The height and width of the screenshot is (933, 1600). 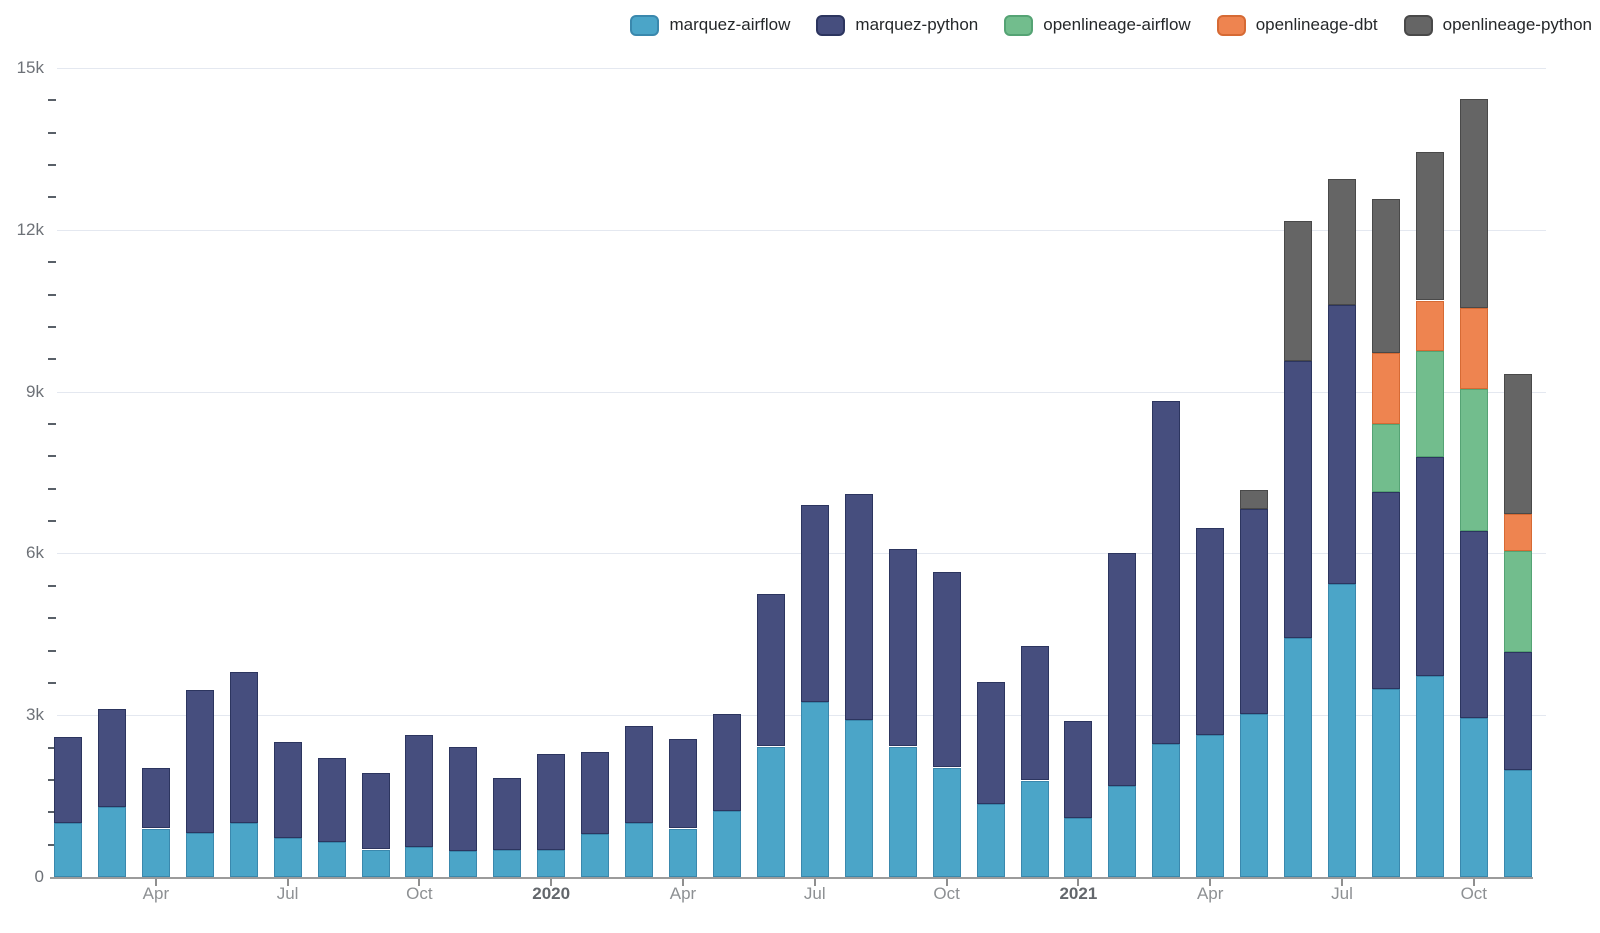 What do you see at coordinates (683, 893) in the screenshot?
I see `x-axis-label-Apr: Apr` at bounding box center [683, 893].